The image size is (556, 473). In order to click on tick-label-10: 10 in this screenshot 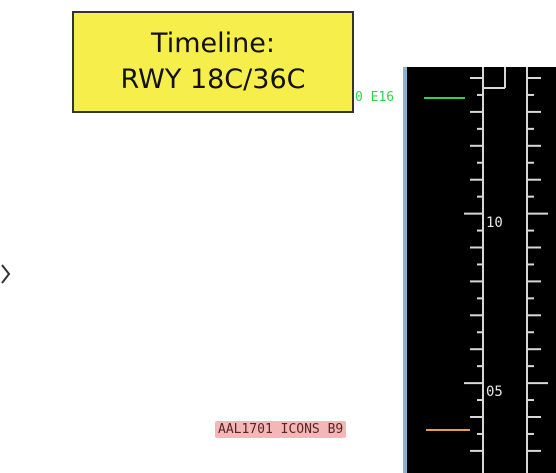, I will do `click(494, 223)`.